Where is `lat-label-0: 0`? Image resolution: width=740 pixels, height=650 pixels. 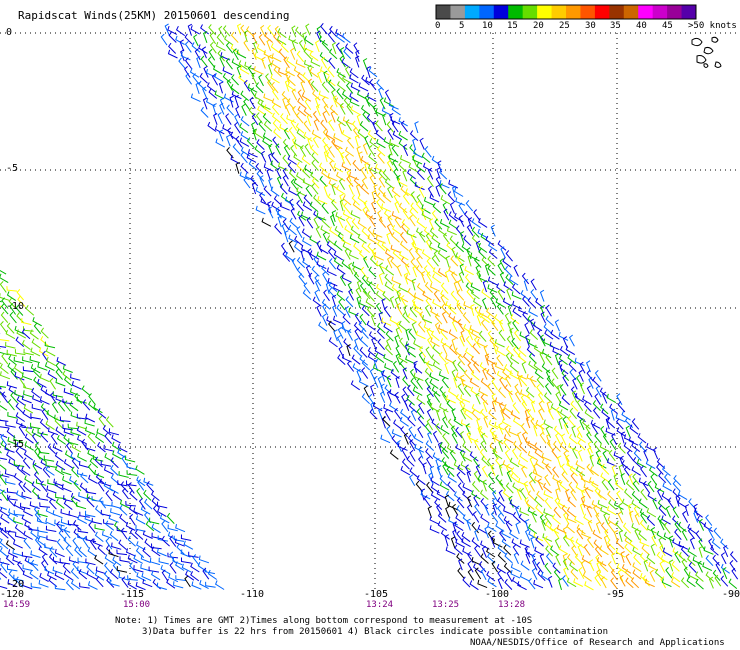
lat-label-0: 0 is located at coordinates (9, 32).